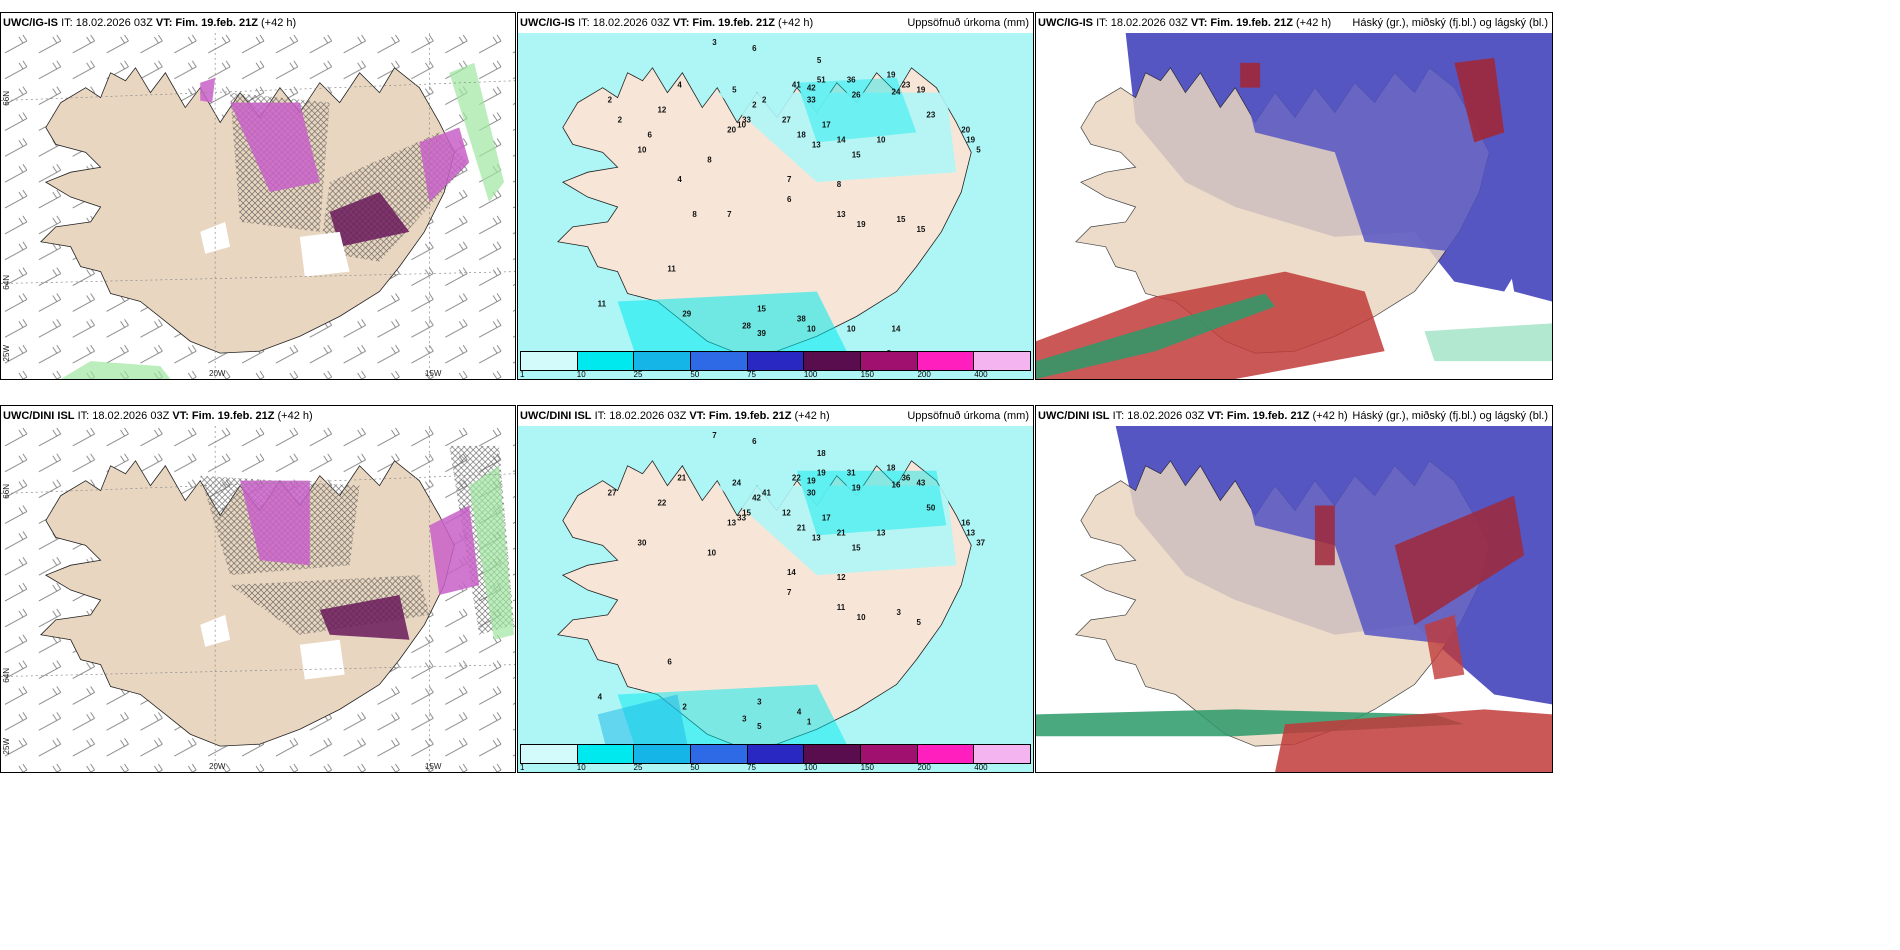 This screenshot has height=950, width=1900. I want to click on model-name: UWC/IG-IS, so click(30, 23).